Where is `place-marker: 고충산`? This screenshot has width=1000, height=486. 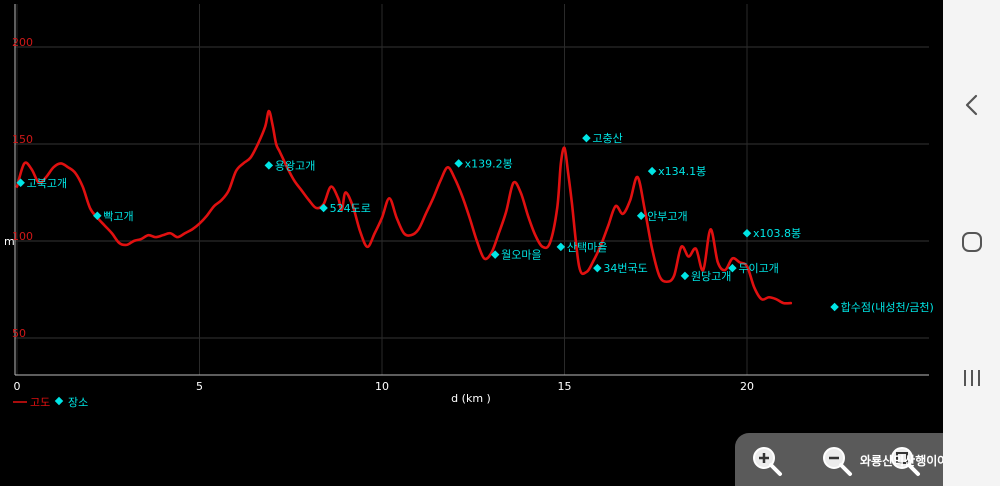
place-marker: 고충산 is located at coordinates (602, 138).